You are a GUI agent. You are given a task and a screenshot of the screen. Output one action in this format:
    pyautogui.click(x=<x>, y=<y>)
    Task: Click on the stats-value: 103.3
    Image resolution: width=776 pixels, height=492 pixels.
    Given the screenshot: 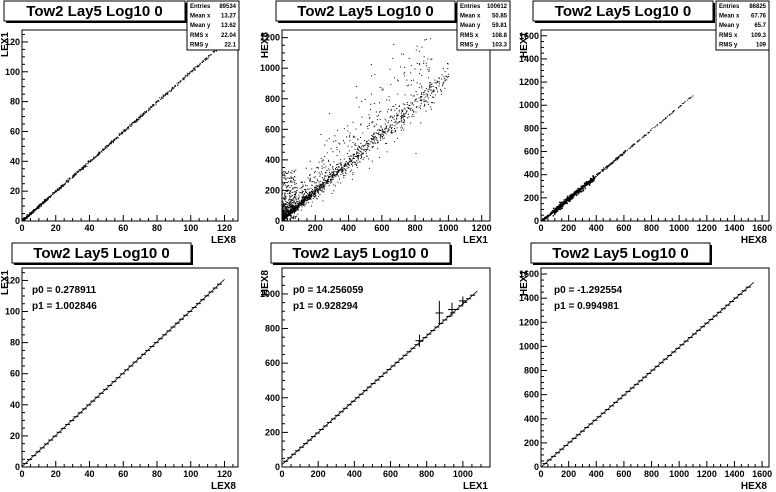 What is the action you would take?
    pyautogui.click(x=500, y=45)
    